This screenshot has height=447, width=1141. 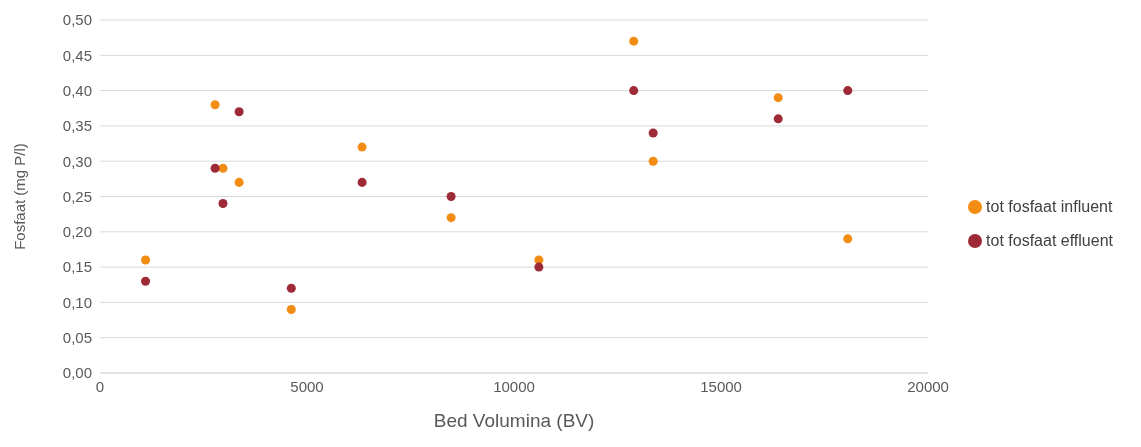 What do you see at coordinates (77, 338) in the screenshot?
I see `y-tick-label: 0,05` at bounding box center [77, 338].